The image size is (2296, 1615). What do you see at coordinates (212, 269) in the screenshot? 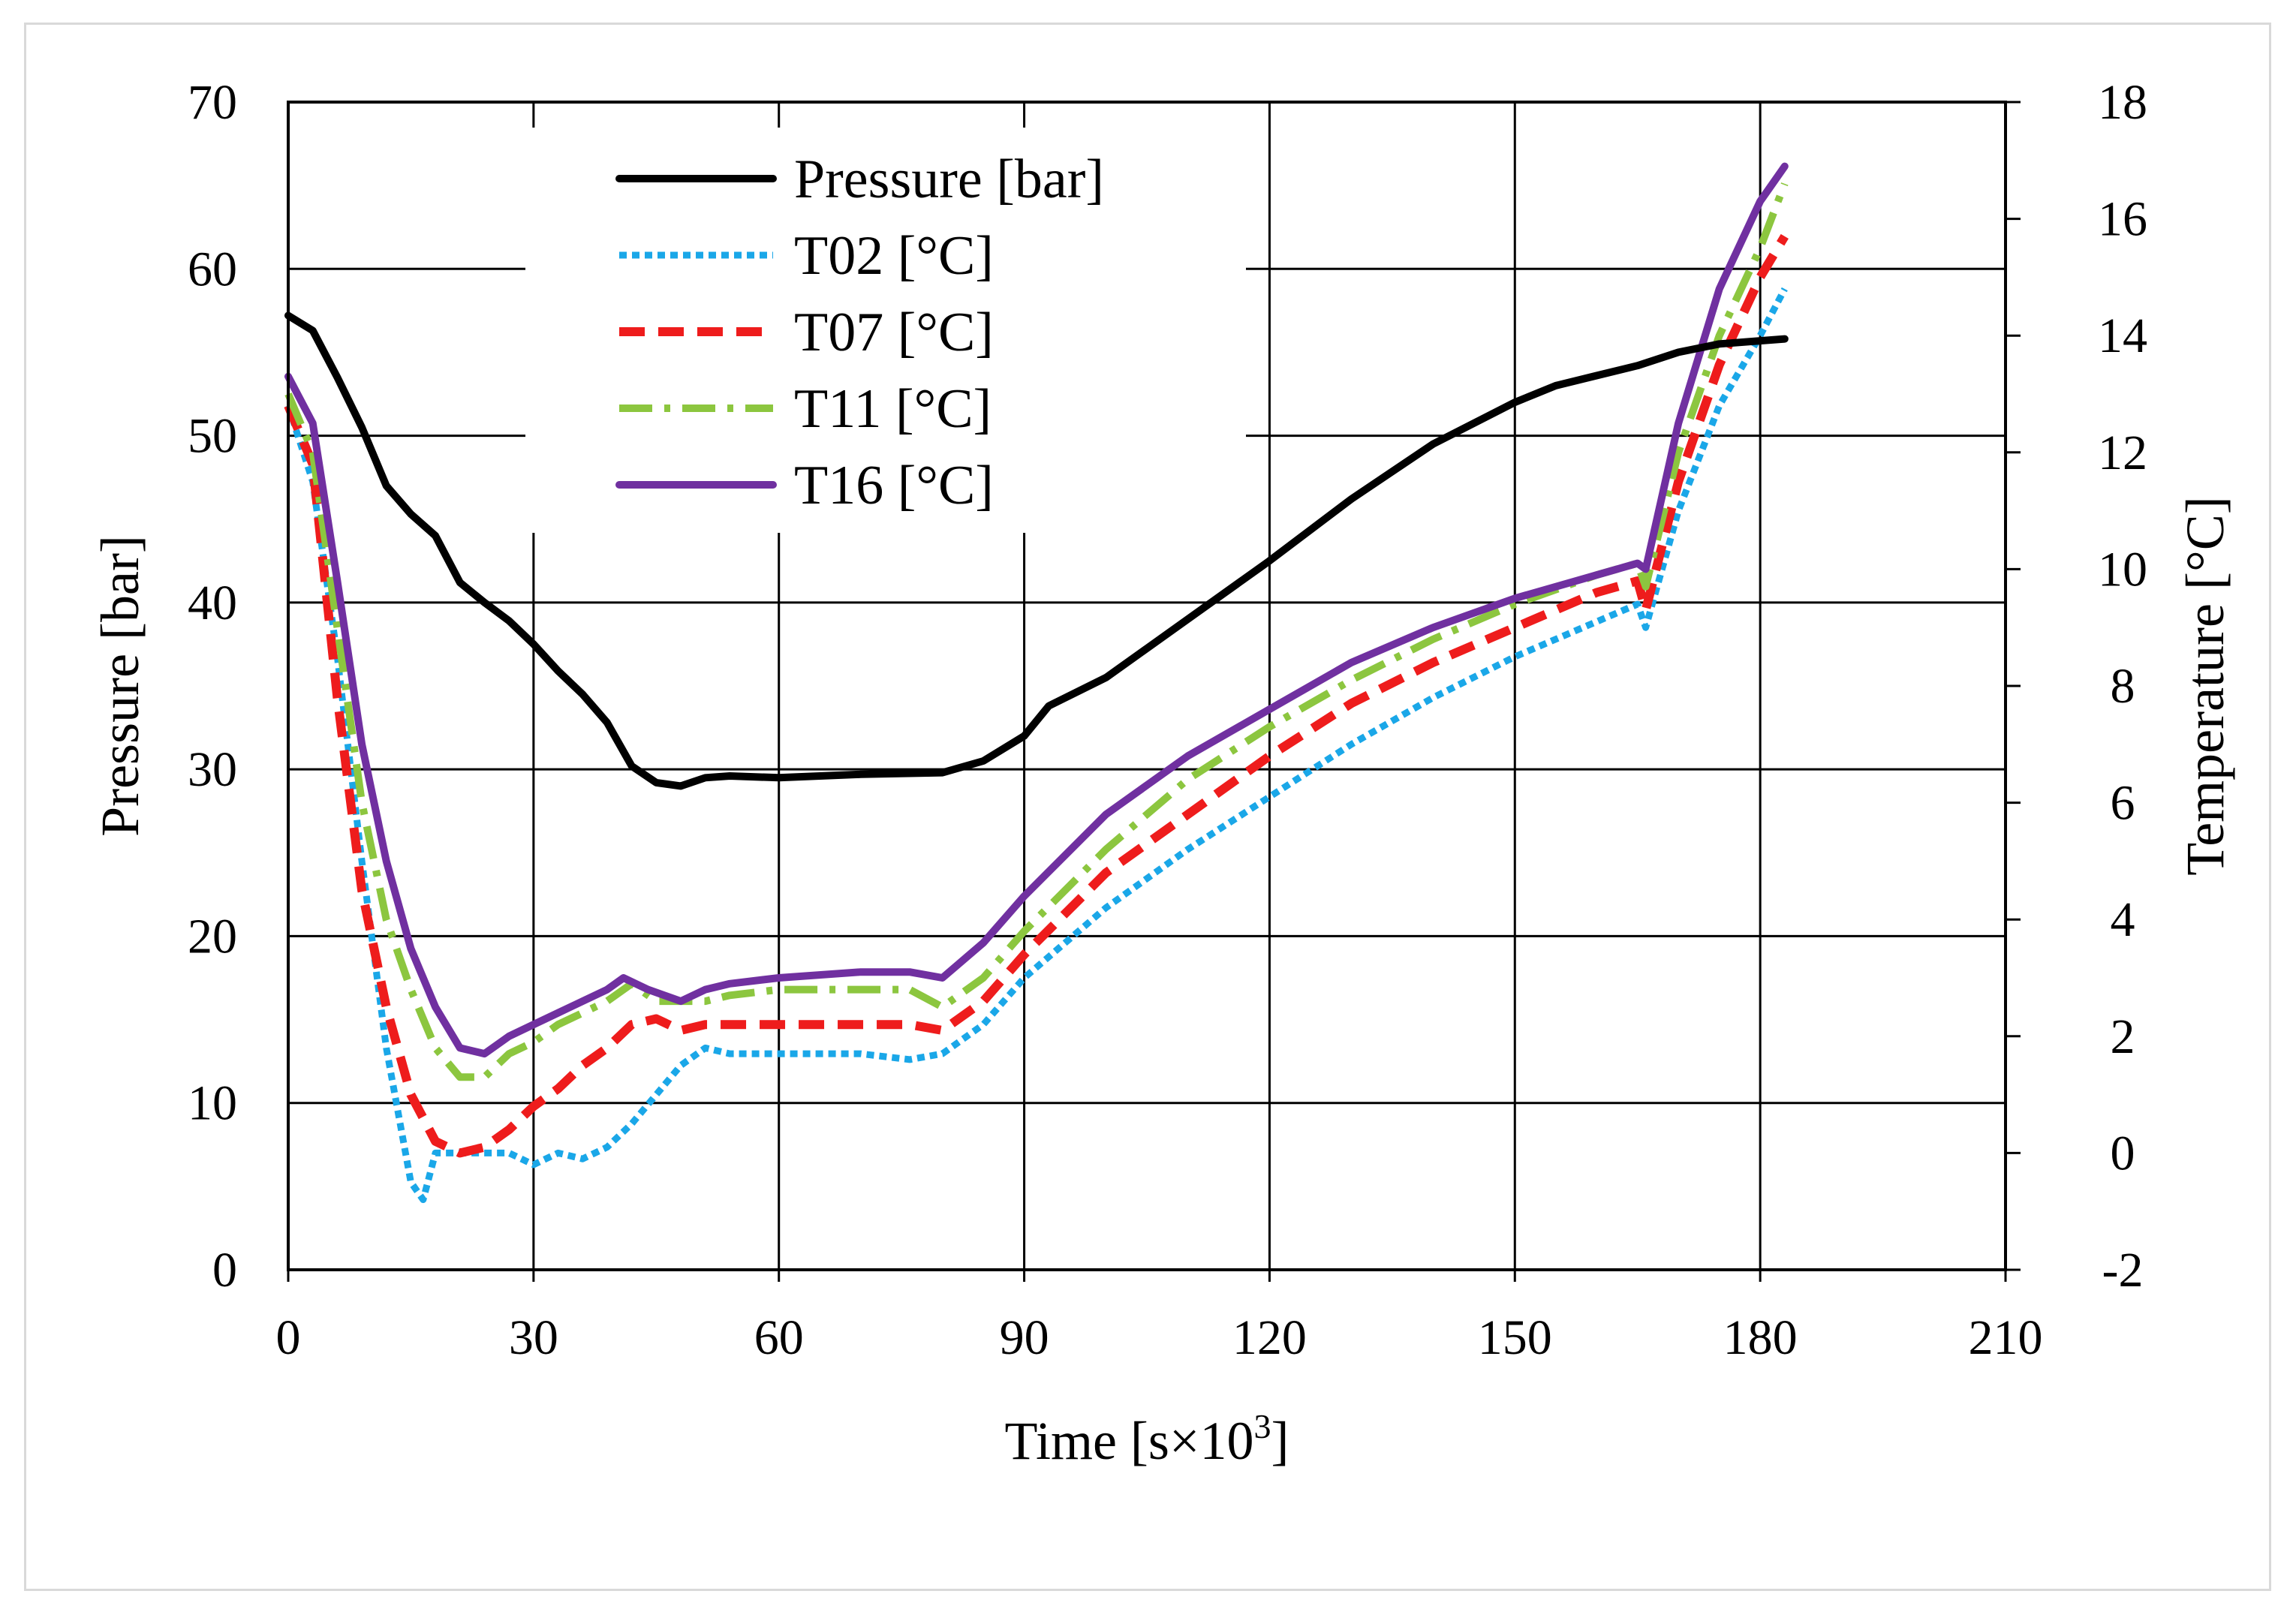
I see `y-tick-label: 60` at bounding box center [212, 269].